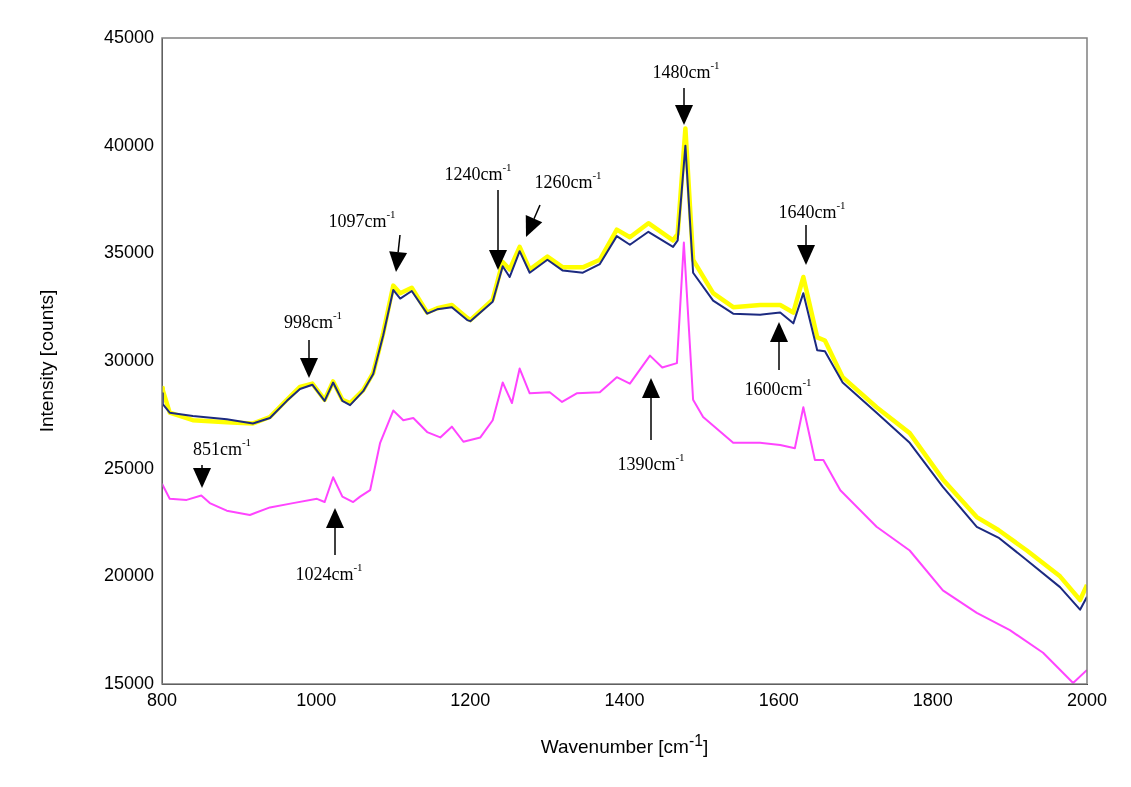  Describe the element at coordinates (1087, 699) in the screenshot. I see `x-tick-label: 2000` at that location.